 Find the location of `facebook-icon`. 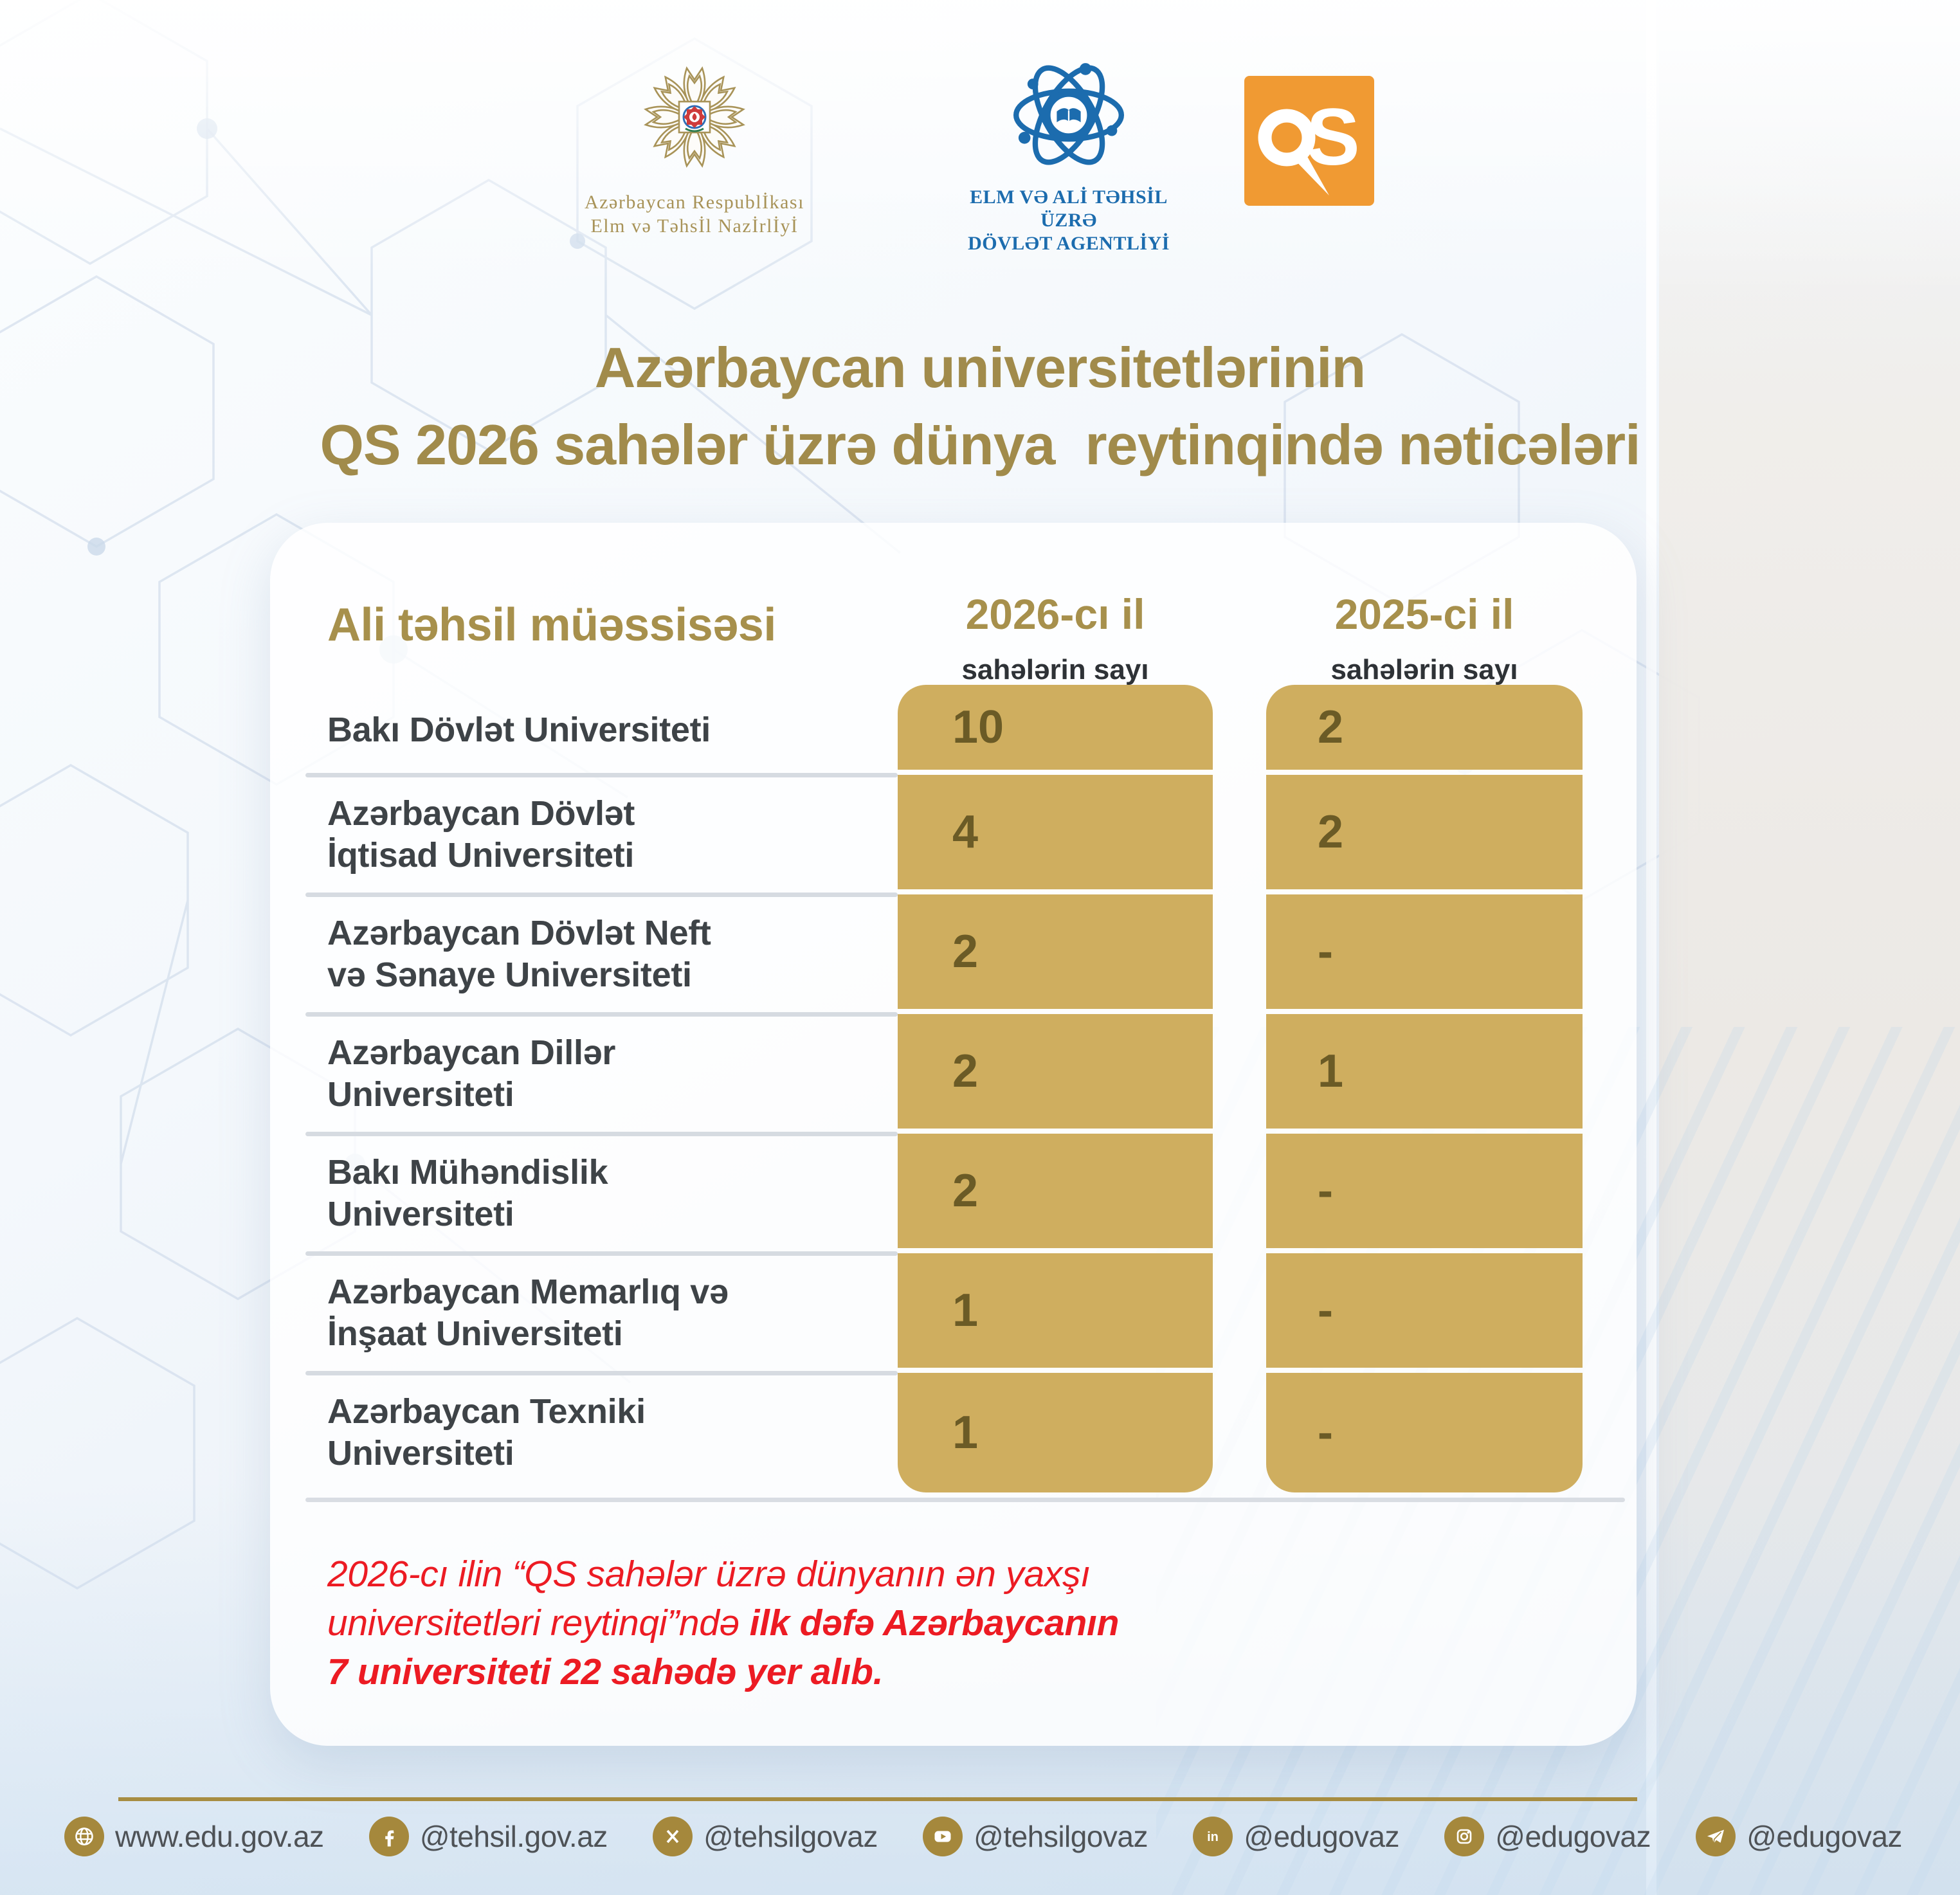

facebook-icon is located at coordinates (388, 1836).